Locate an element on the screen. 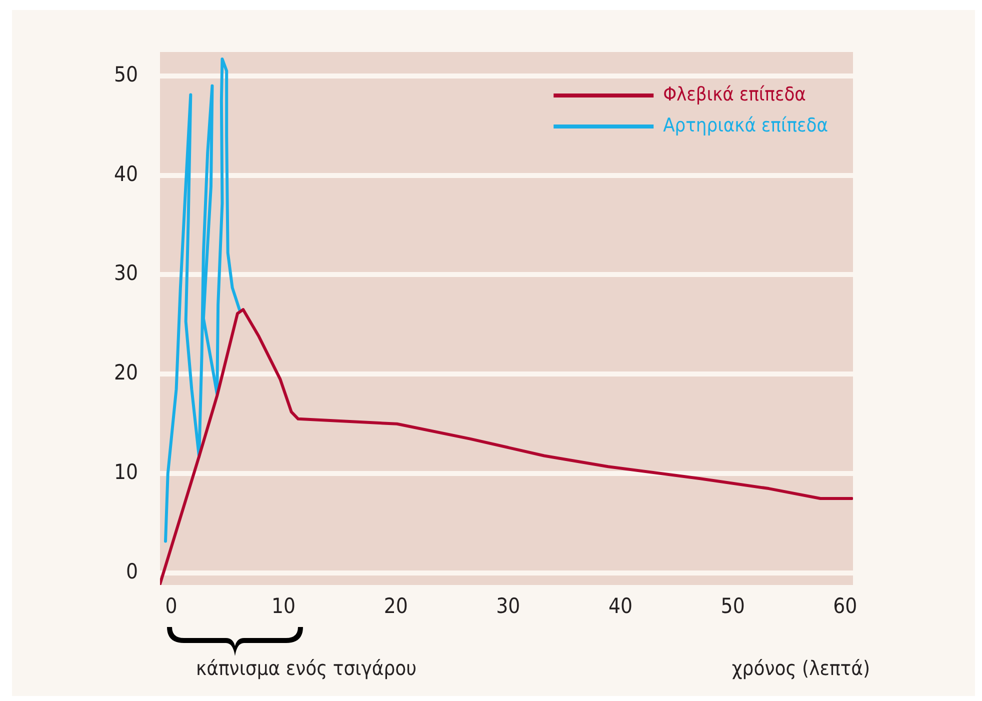 The height and width of the screenshot is (701, 982). x-axis-title: χρόνος (λεπτά) is located at coordinates (801, 668).